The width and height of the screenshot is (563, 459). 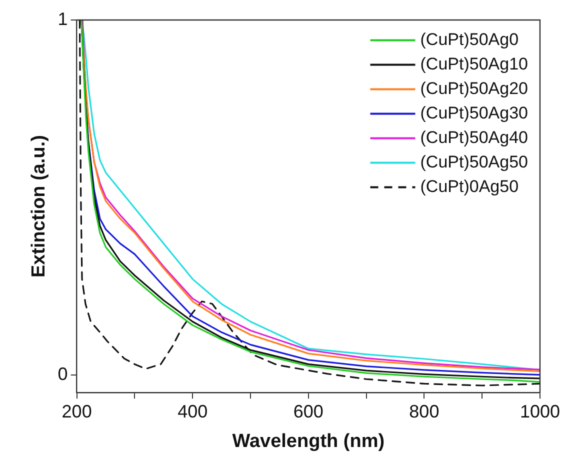 I want to click on legend-label: (CuPt)50Ag40, so click(x=474, y=137).